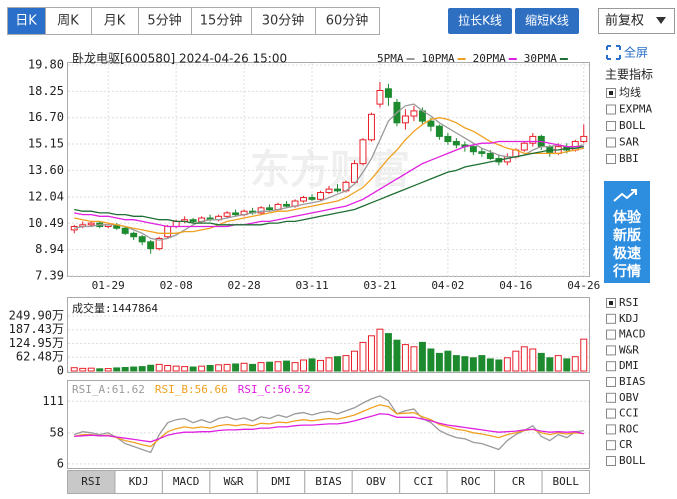  I want to click on zoom-button-label: 拉长K线, so click(480, 20).